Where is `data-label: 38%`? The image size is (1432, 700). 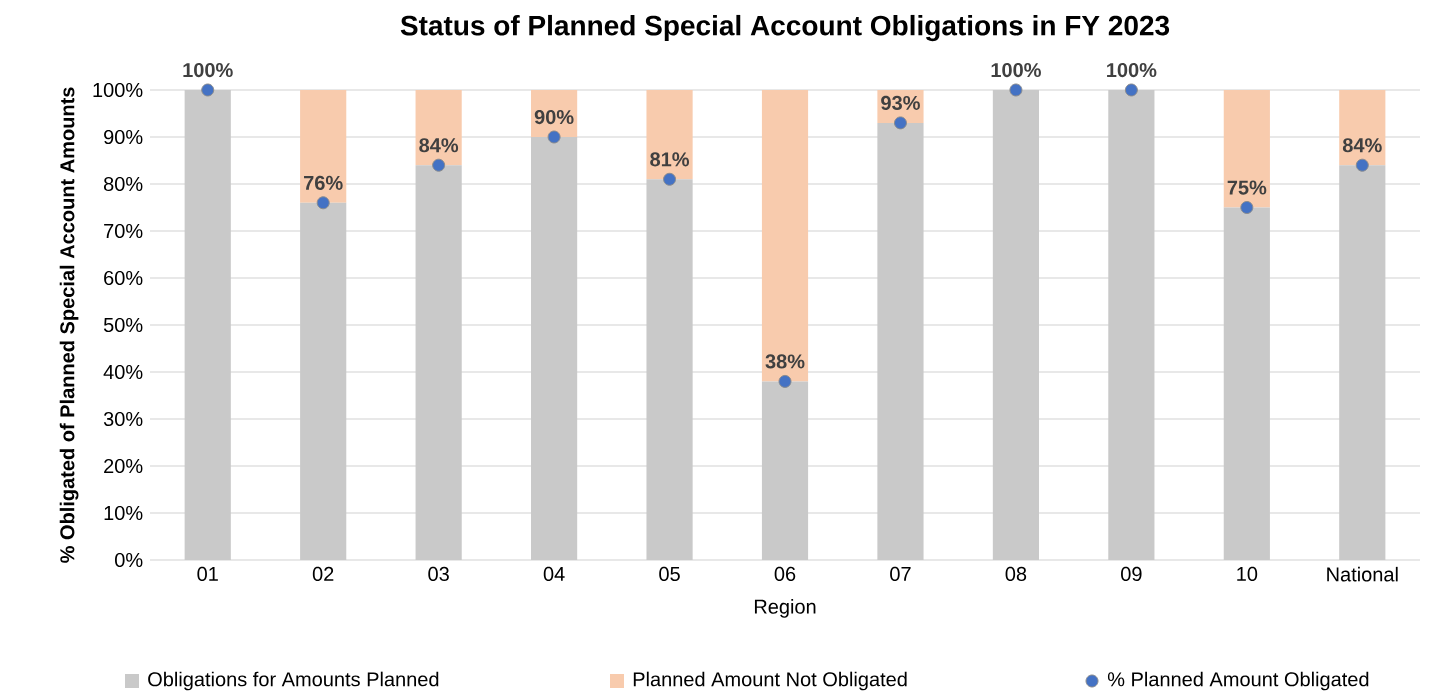
data-label: 38% is located at coordinates (785, 361).